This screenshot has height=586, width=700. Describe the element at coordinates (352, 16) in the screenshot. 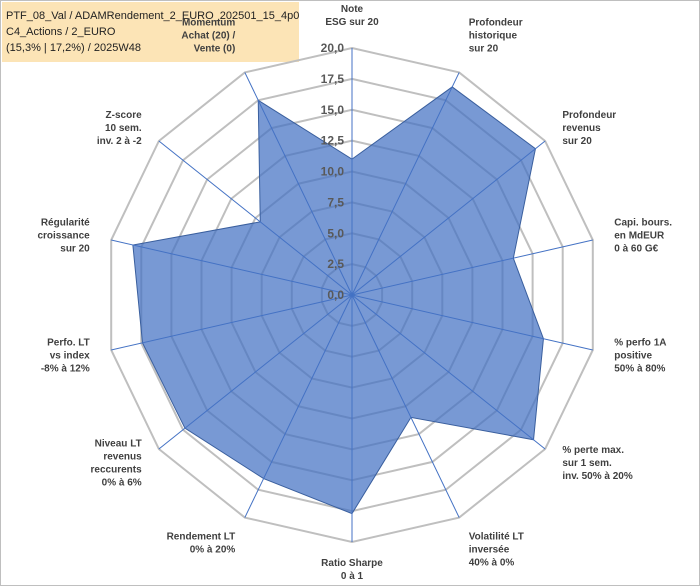

I see `category-label: Note ESG sur 20` at that location.